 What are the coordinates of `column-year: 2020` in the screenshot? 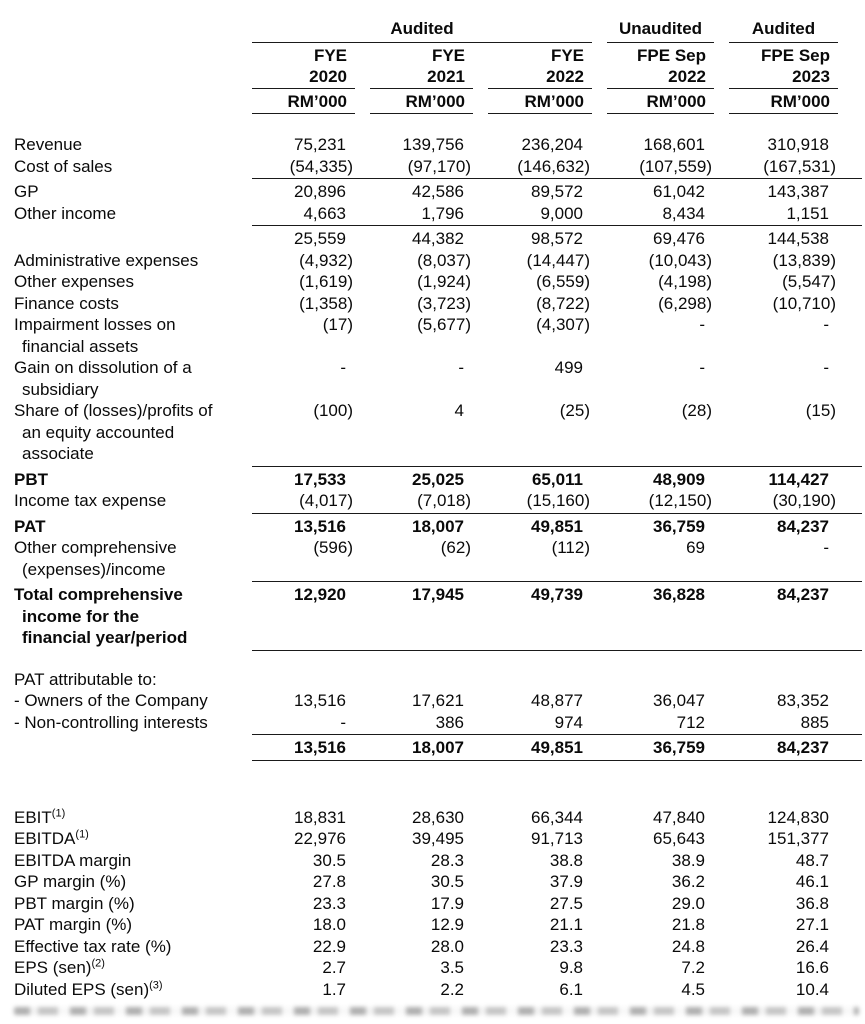 It's located at (328, 76).